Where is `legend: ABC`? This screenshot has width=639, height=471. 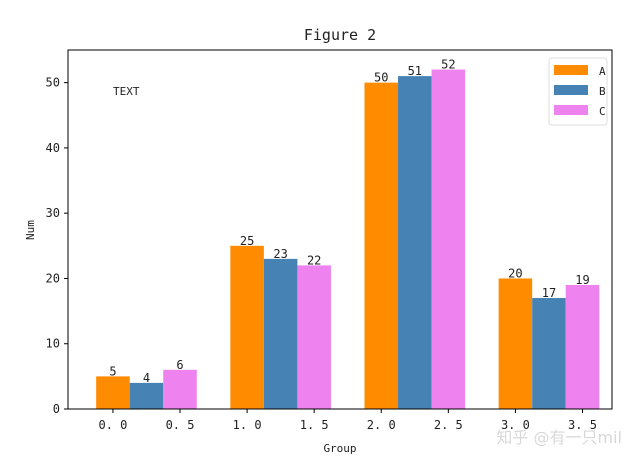 legend: ABC is located at coordinates (578, 91).